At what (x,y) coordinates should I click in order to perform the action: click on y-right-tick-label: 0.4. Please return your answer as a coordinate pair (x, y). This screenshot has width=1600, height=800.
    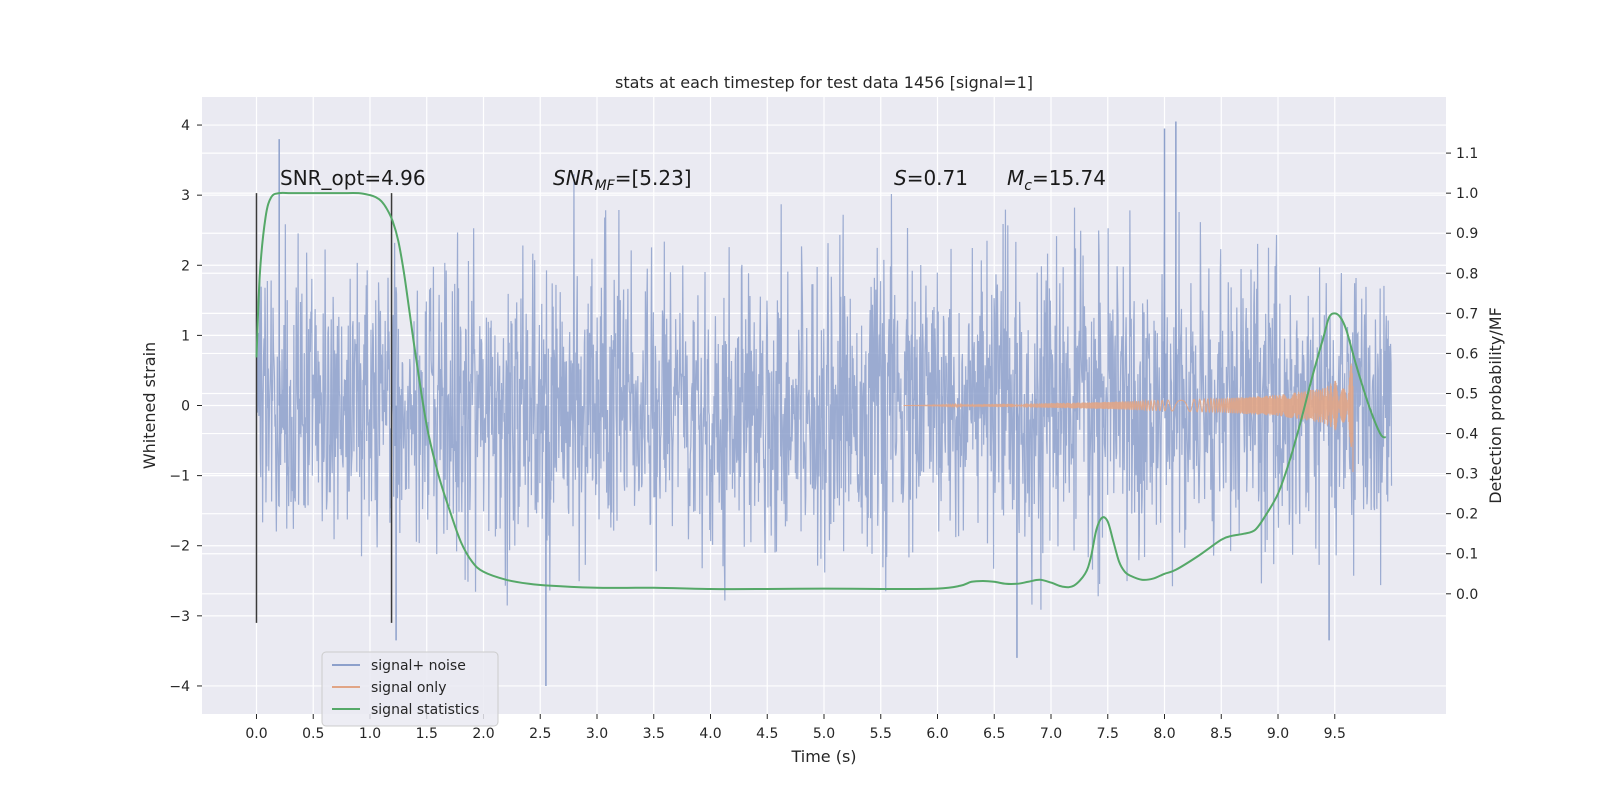
    Looking at the image, I should click on (1467, 435).